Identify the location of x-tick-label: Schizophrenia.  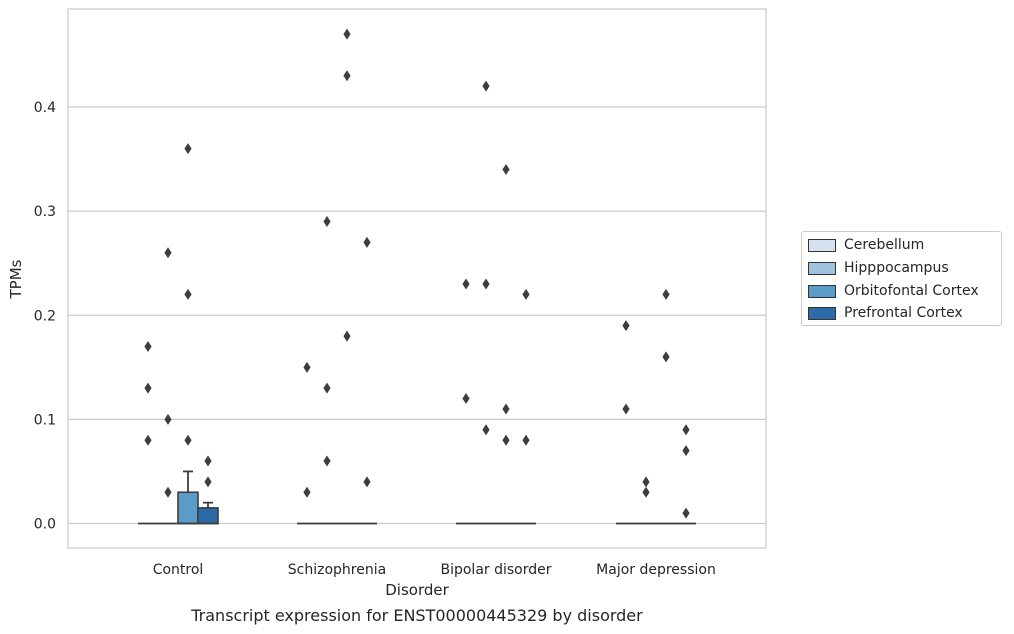
(337, 570).